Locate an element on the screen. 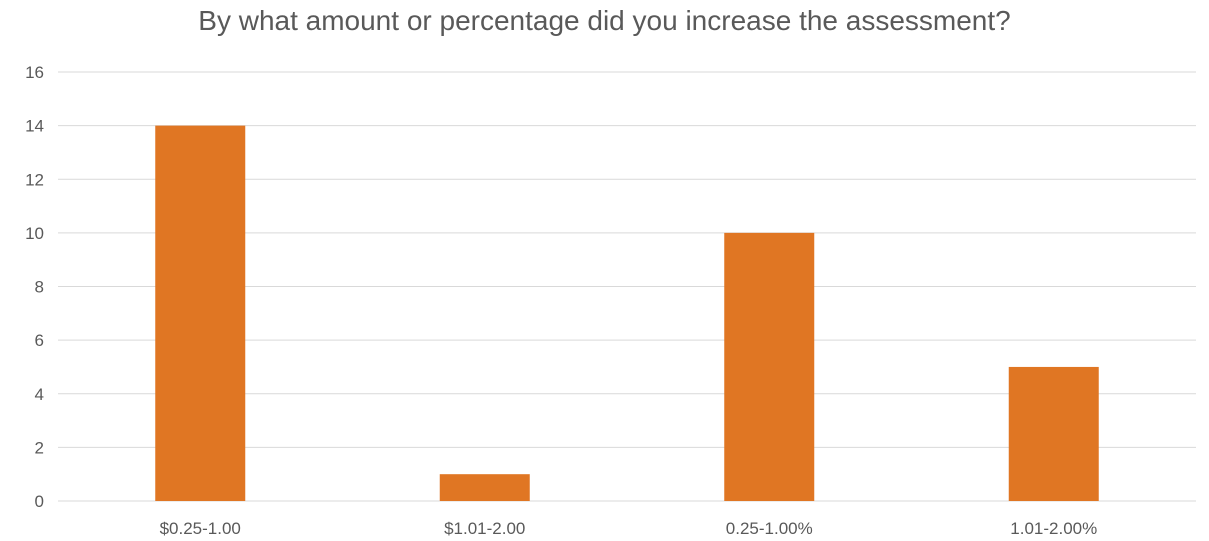  y-tick-label: 16 is located at coordinates (34, 72).